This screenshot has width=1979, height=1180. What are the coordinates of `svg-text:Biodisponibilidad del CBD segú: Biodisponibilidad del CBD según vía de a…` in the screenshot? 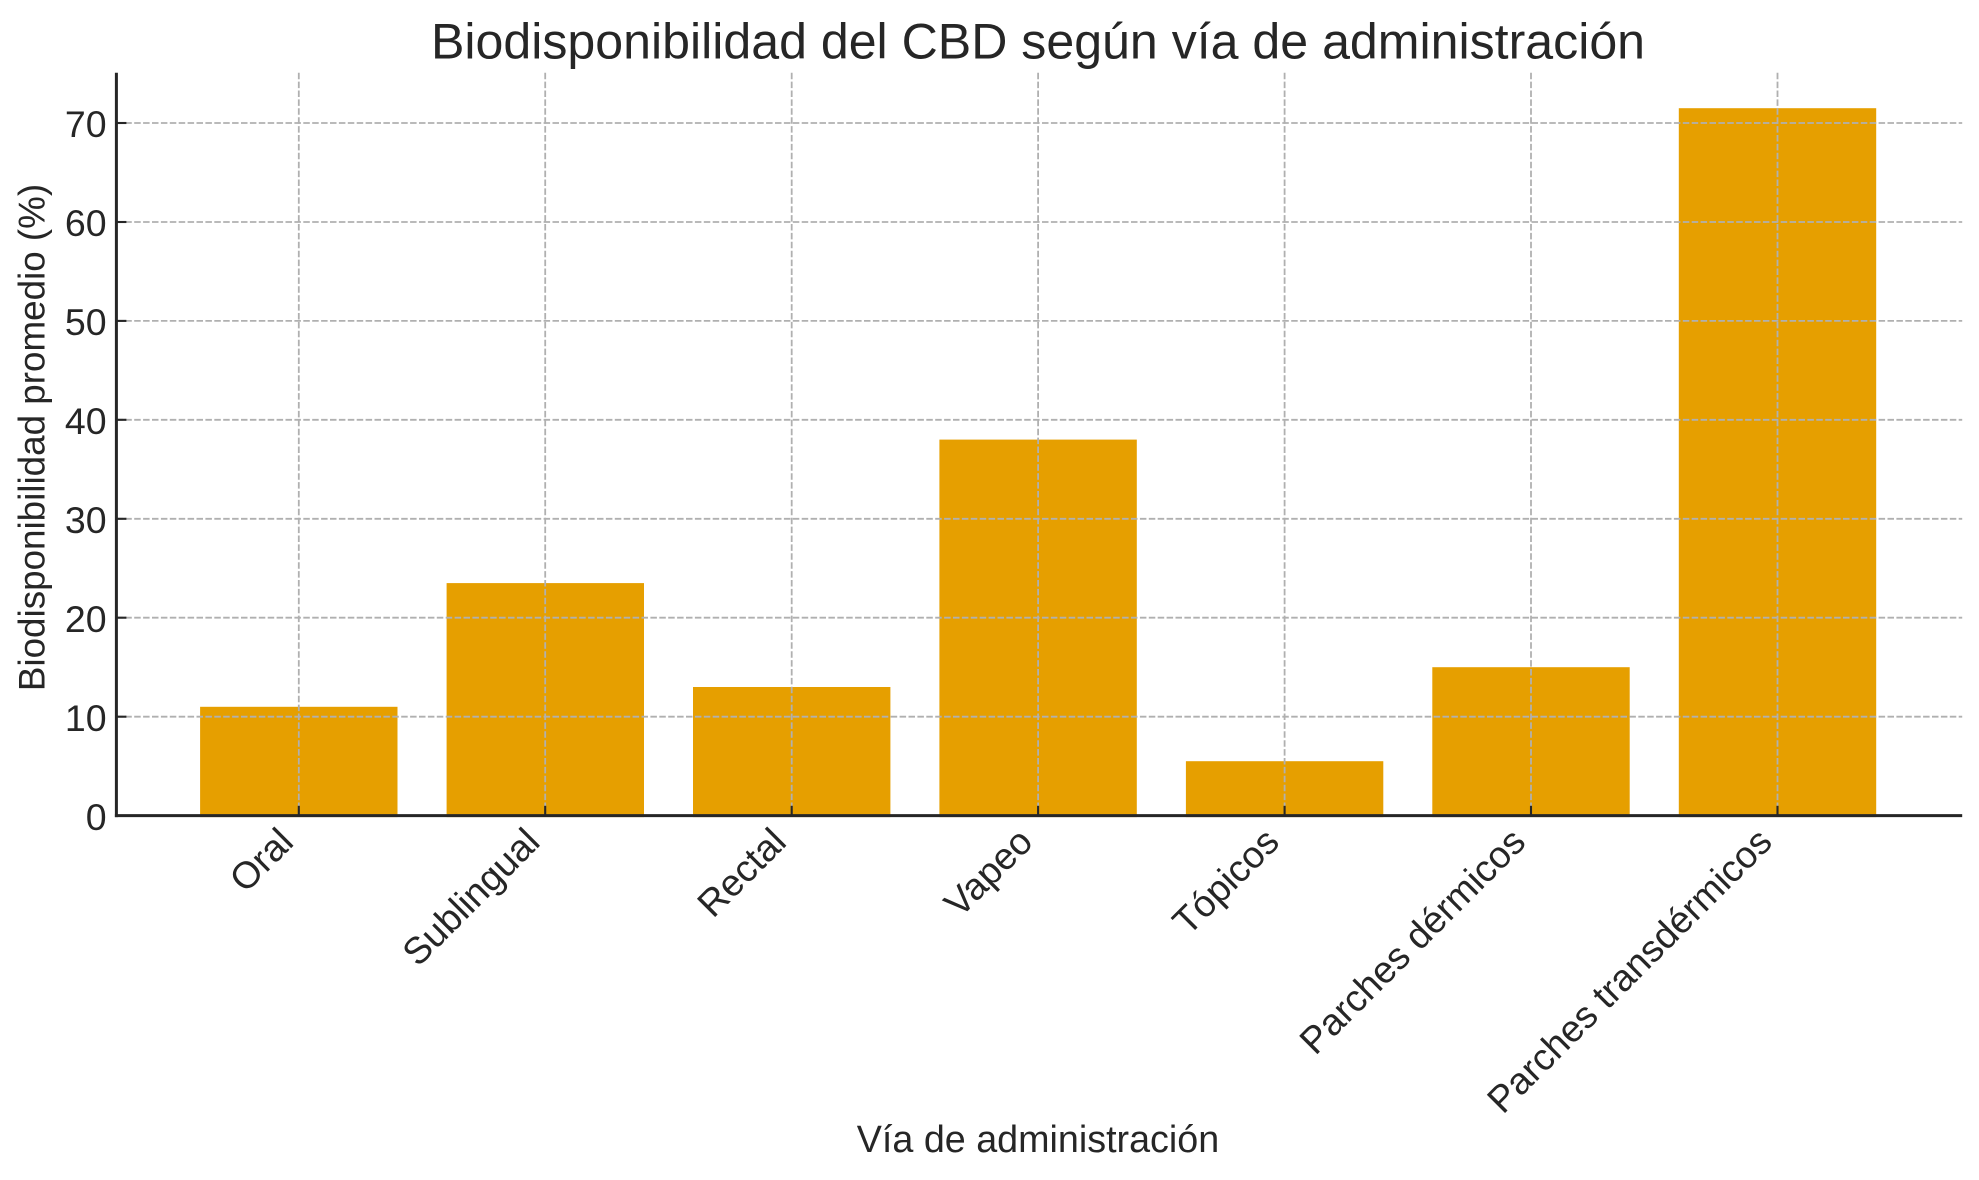 It's located at (1038, 42).